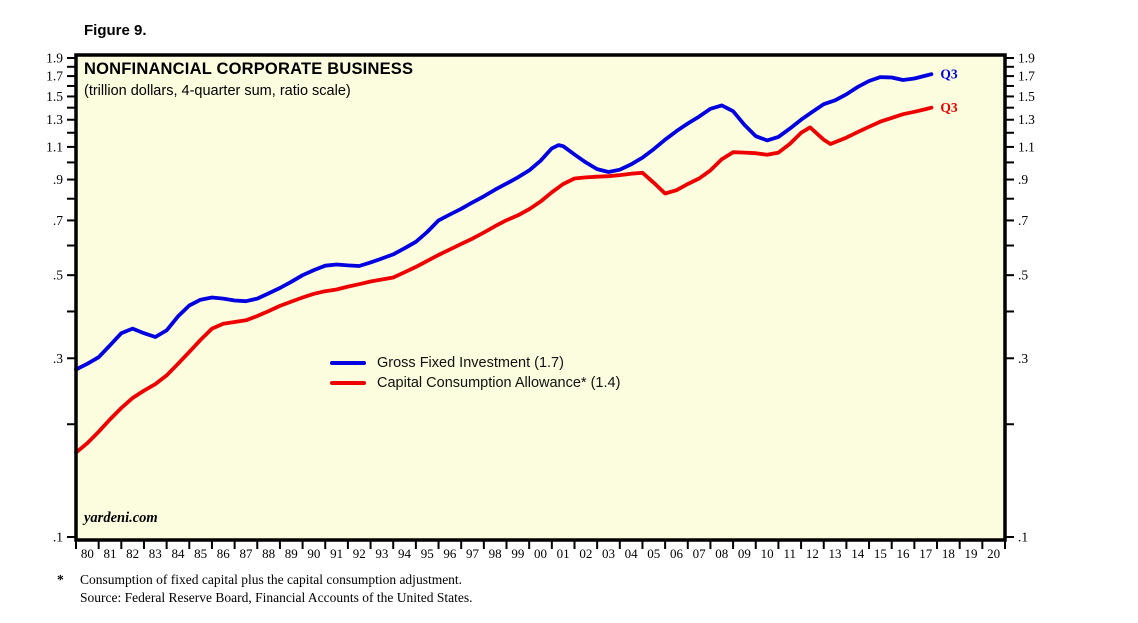 This screenshot has height=623, width=1138. I want to click on x-axis-tick-label: 17, so click(926, 553).